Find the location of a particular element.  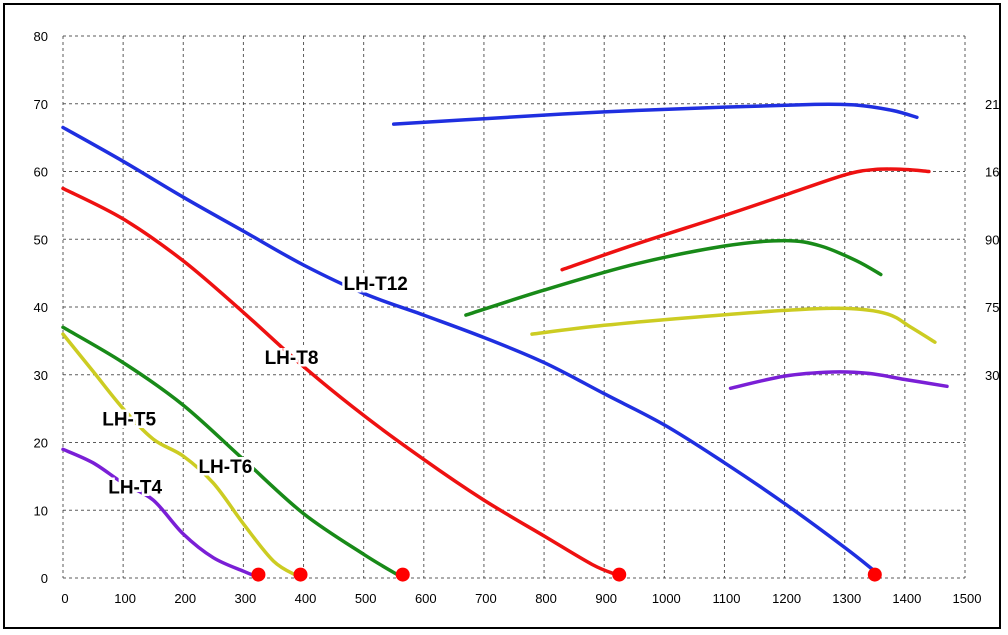

y-tick-label: 20 is located at coordinates (41, 443).